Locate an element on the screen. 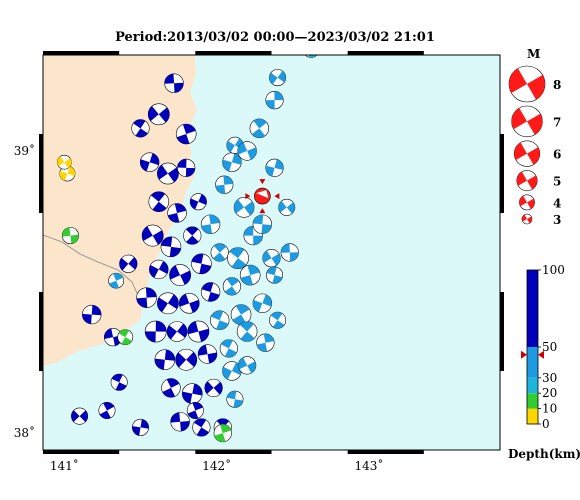  latitude-labels: 39˚ 38˚ is located at coordinates (24, 291).